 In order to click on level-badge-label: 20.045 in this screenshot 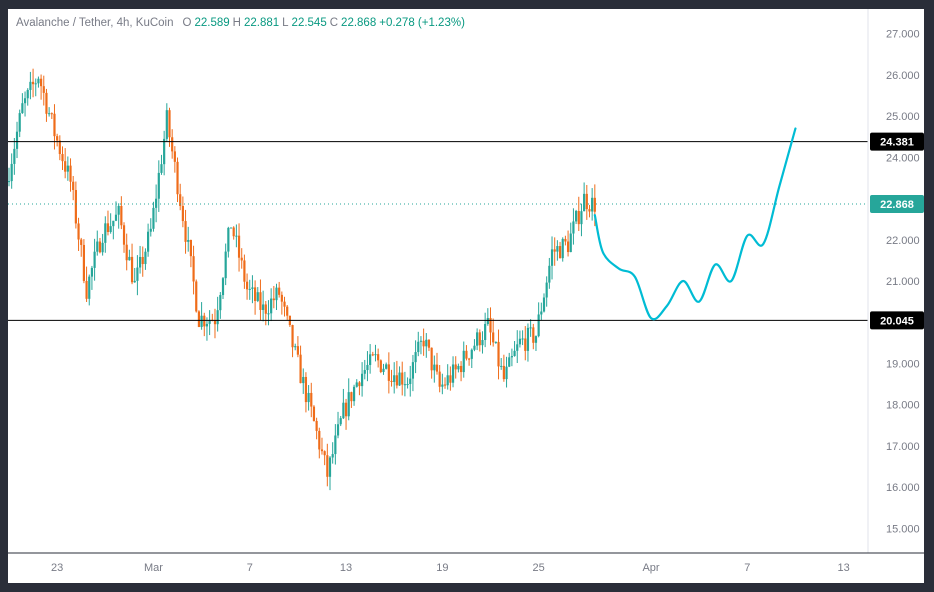, I will do `click(897, 321)`.